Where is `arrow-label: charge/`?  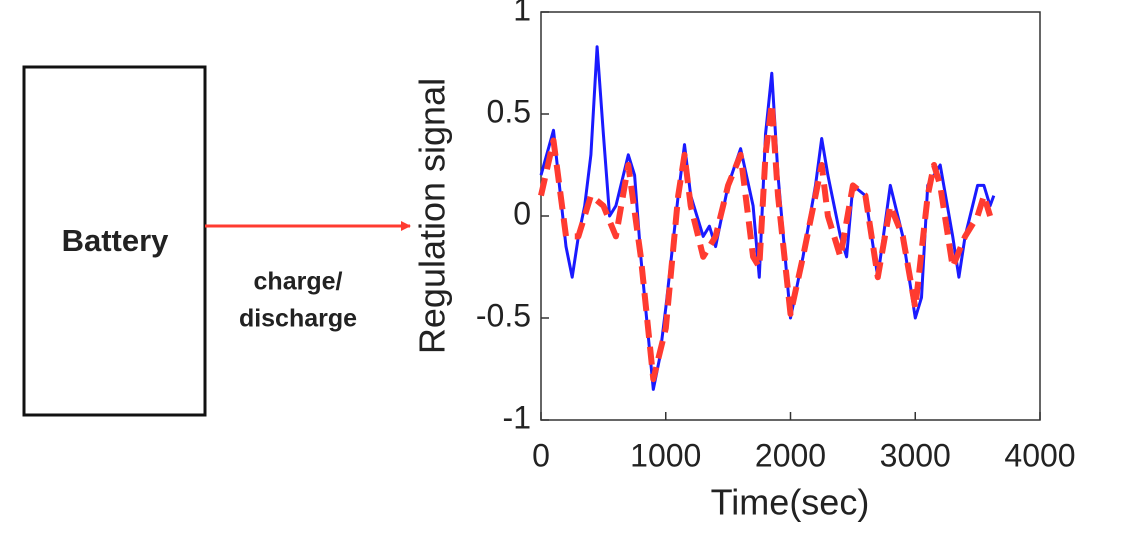
arrow-label: charge/ is located at coordinates (298, 282).